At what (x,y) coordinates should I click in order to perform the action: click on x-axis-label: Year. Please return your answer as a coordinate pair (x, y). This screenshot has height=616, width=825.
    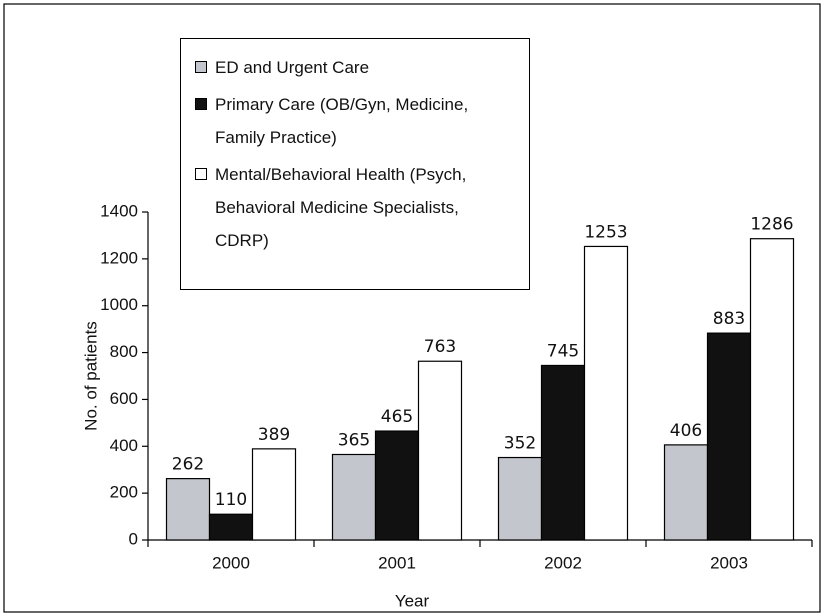
    Looking at the image, I should click on (412, 600).